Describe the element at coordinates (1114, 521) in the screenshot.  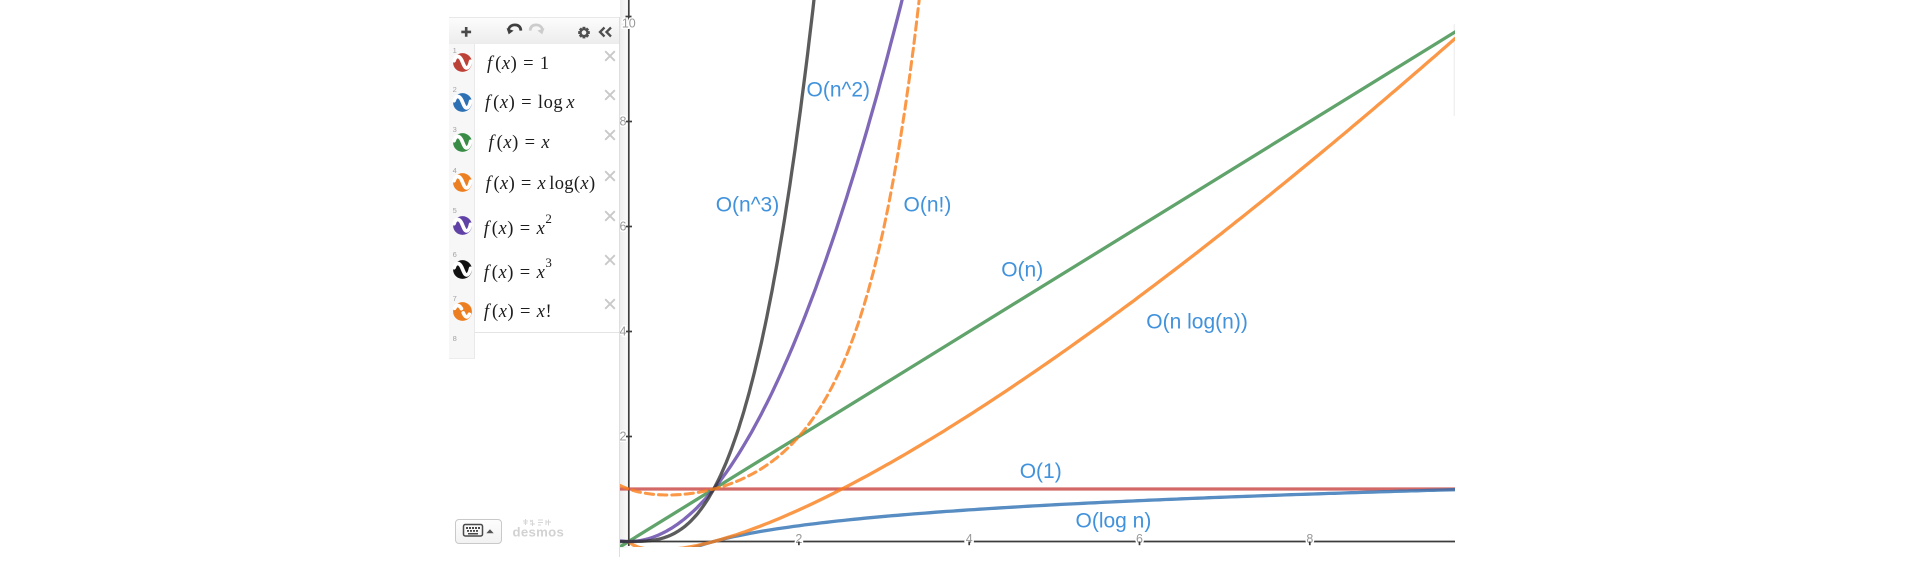
I see `svg-text: O(log n)` at that location.